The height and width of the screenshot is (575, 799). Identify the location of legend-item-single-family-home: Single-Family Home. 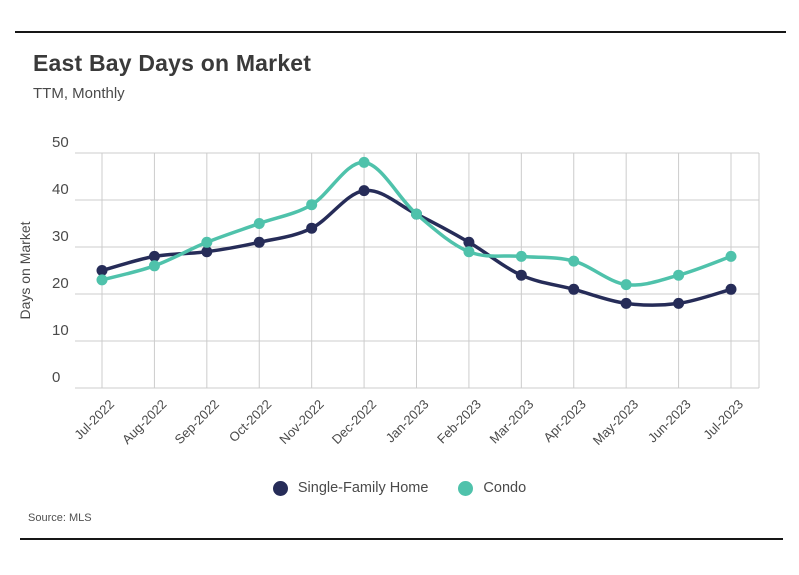
(350, 488).